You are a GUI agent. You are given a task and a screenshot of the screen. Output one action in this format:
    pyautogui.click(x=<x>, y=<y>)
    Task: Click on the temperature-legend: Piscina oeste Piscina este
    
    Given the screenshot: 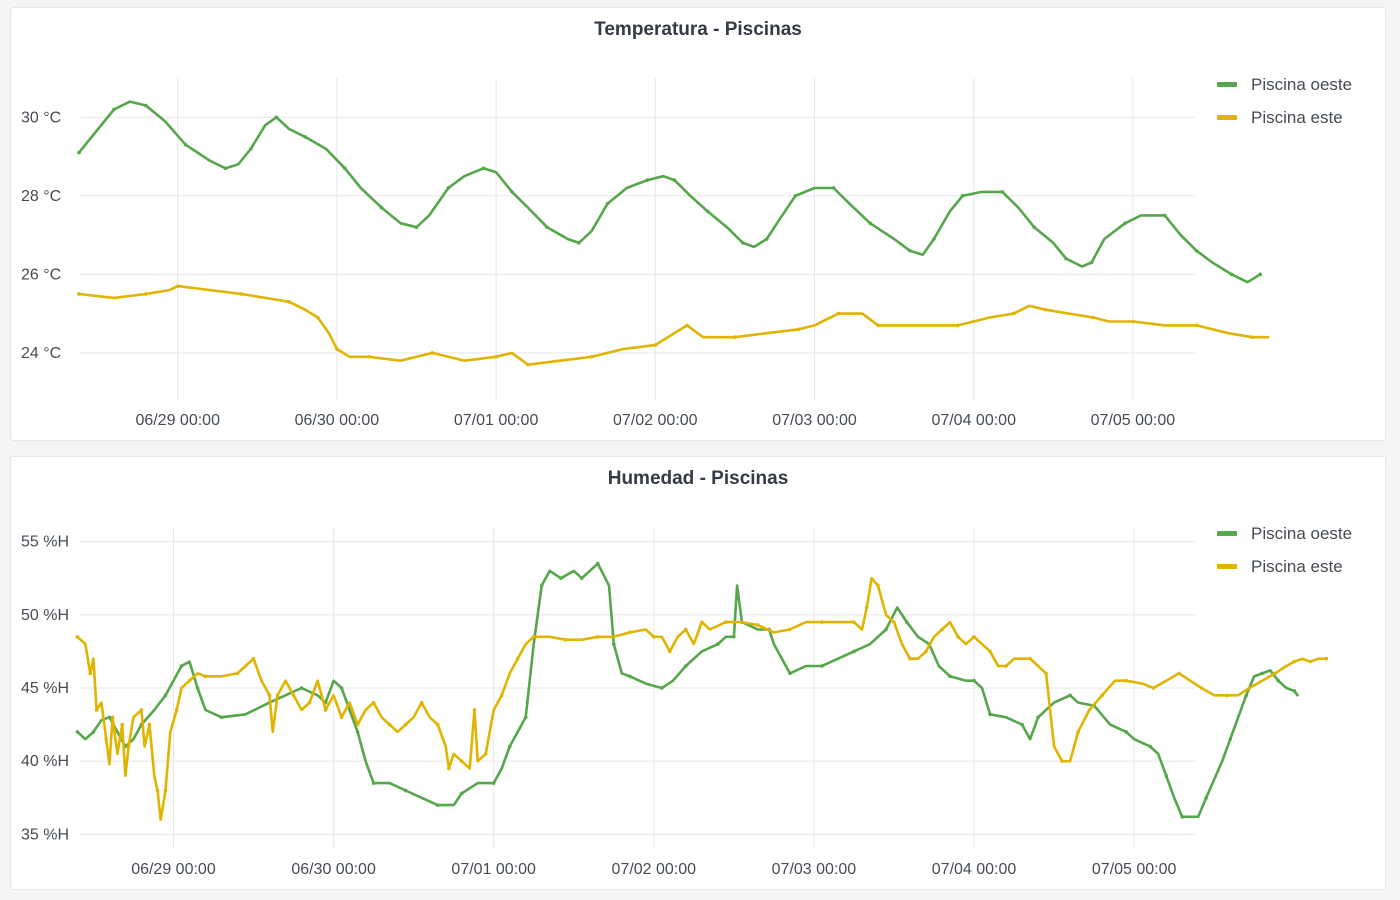 What is the action you would take?
    pyautogui.click(x=1284, y=101)
    